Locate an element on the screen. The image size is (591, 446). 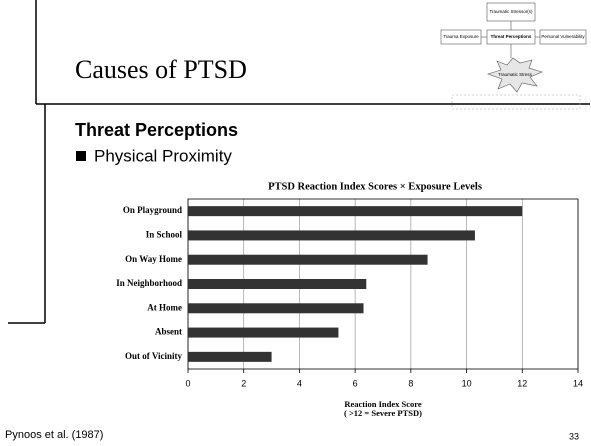
diagram-label: Threat Perceptions is located at coordinates (511, 36).